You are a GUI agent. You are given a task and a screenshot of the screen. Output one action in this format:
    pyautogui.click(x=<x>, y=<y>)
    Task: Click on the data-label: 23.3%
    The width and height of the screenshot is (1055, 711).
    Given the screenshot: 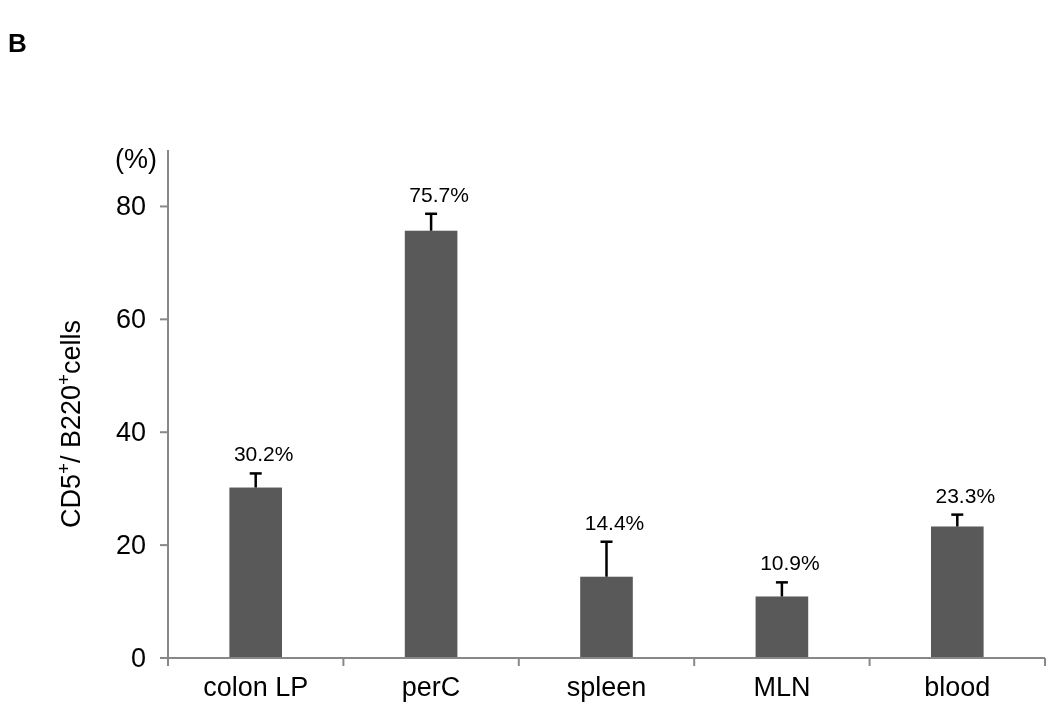 What is the action you would take?
    pyautogui.click(x=965, y=495)
    